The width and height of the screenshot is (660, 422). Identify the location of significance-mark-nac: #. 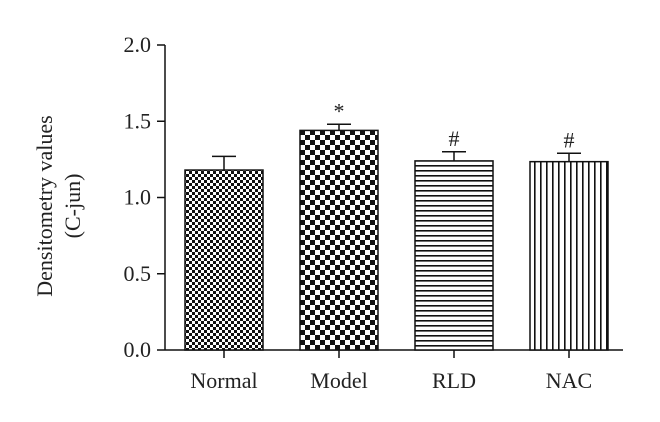
(569, 139).